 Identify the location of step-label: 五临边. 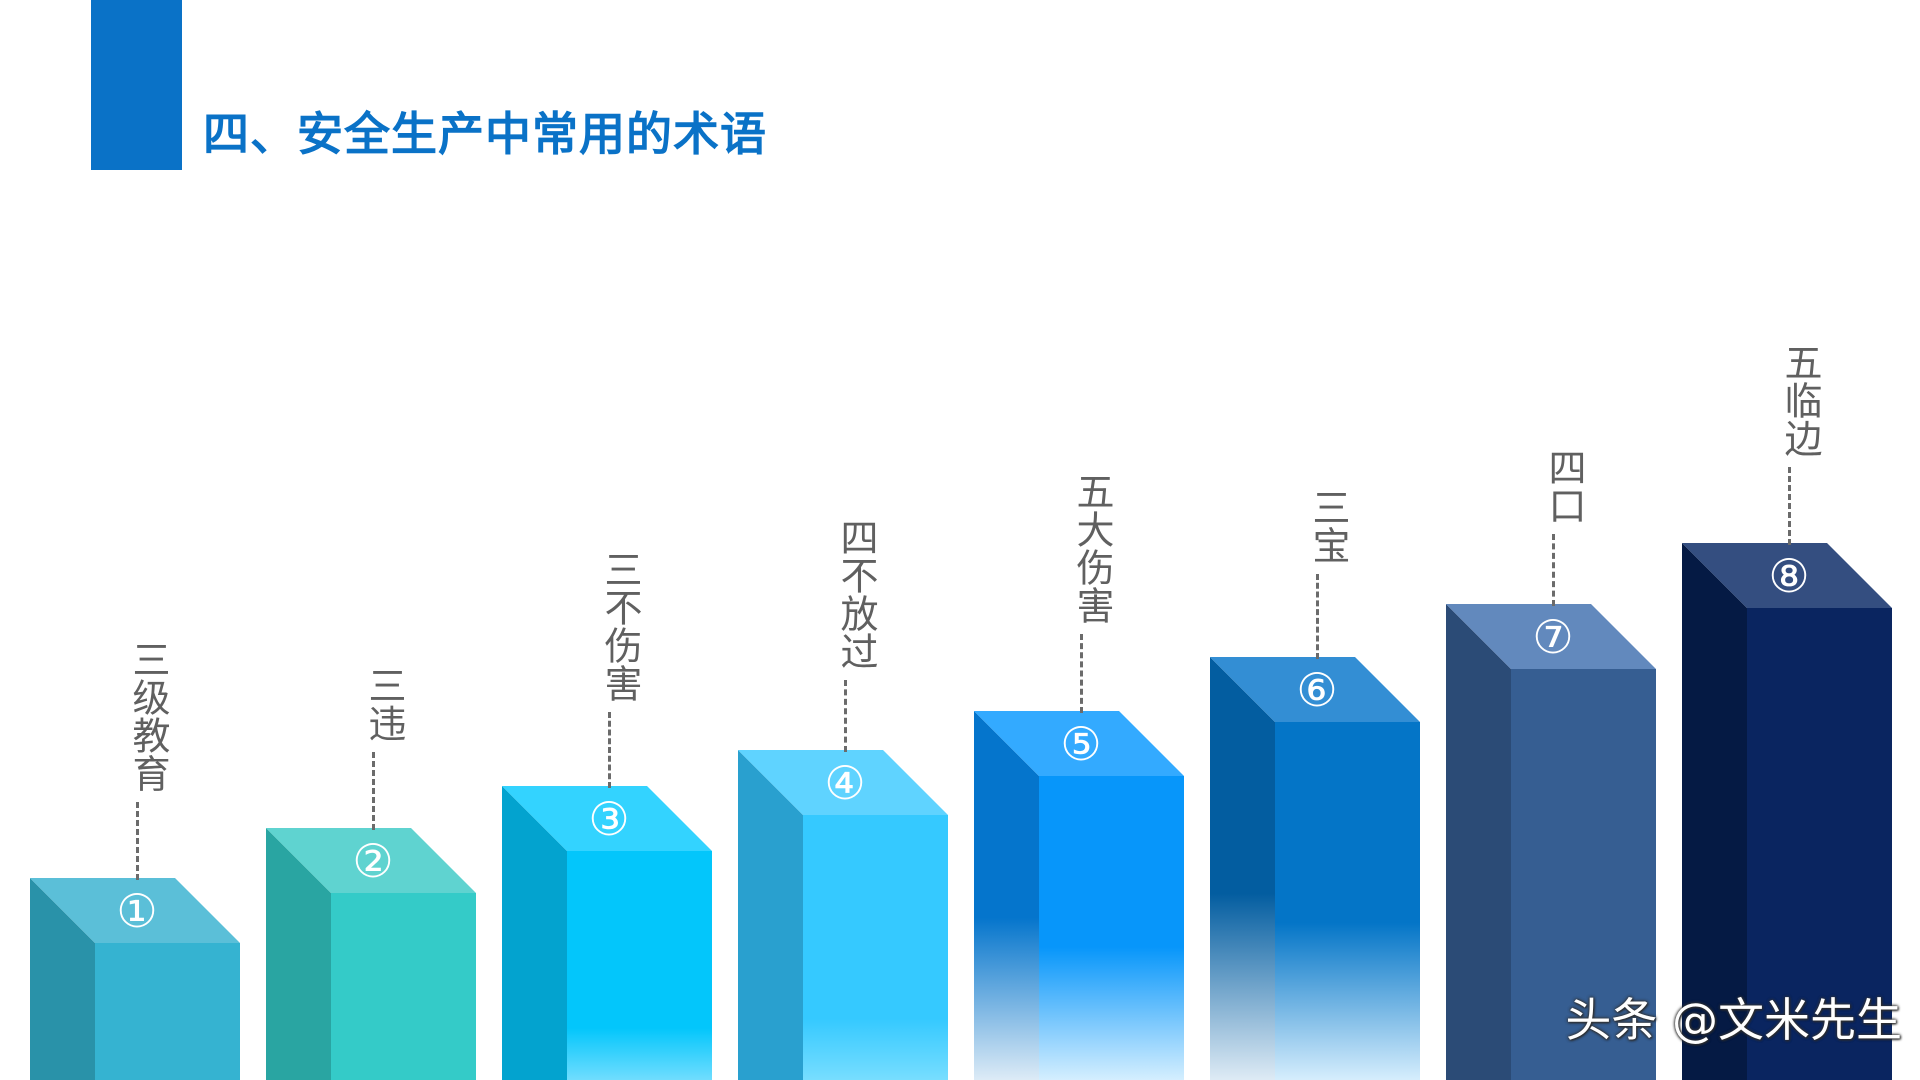
(1800, 400).